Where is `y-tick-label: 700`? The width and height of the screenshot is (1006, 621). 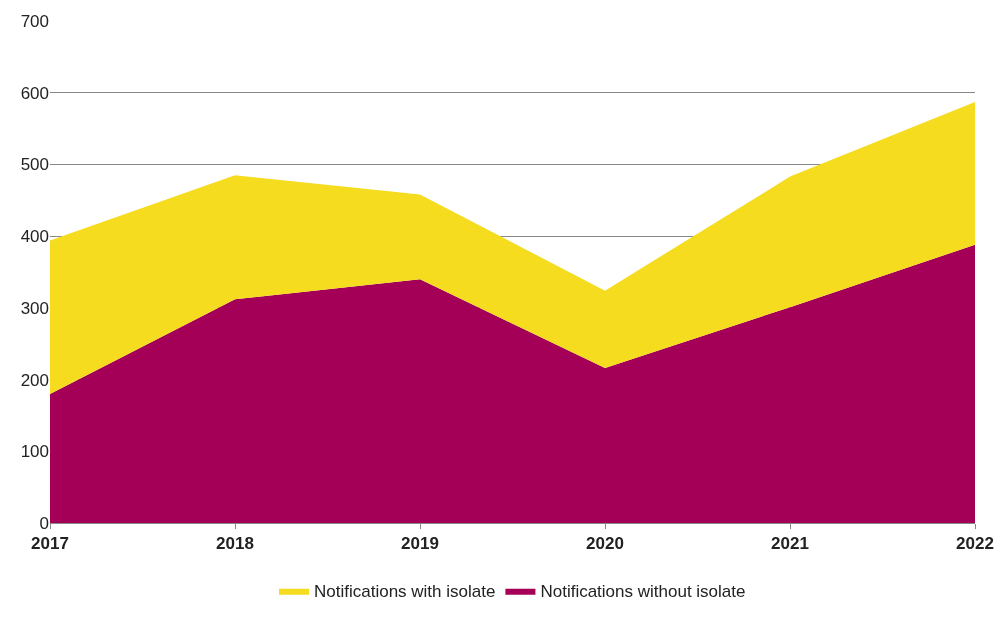 y-tick-label: 700 is located at coordinates (34, 21).